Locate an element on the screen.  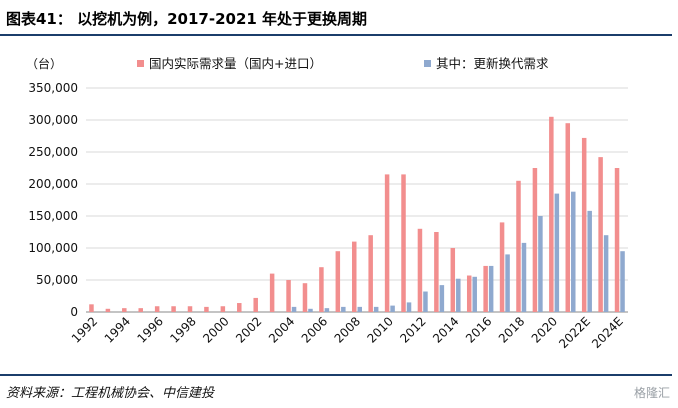
bar-series1-2021 is located at coordinates (568, 217).